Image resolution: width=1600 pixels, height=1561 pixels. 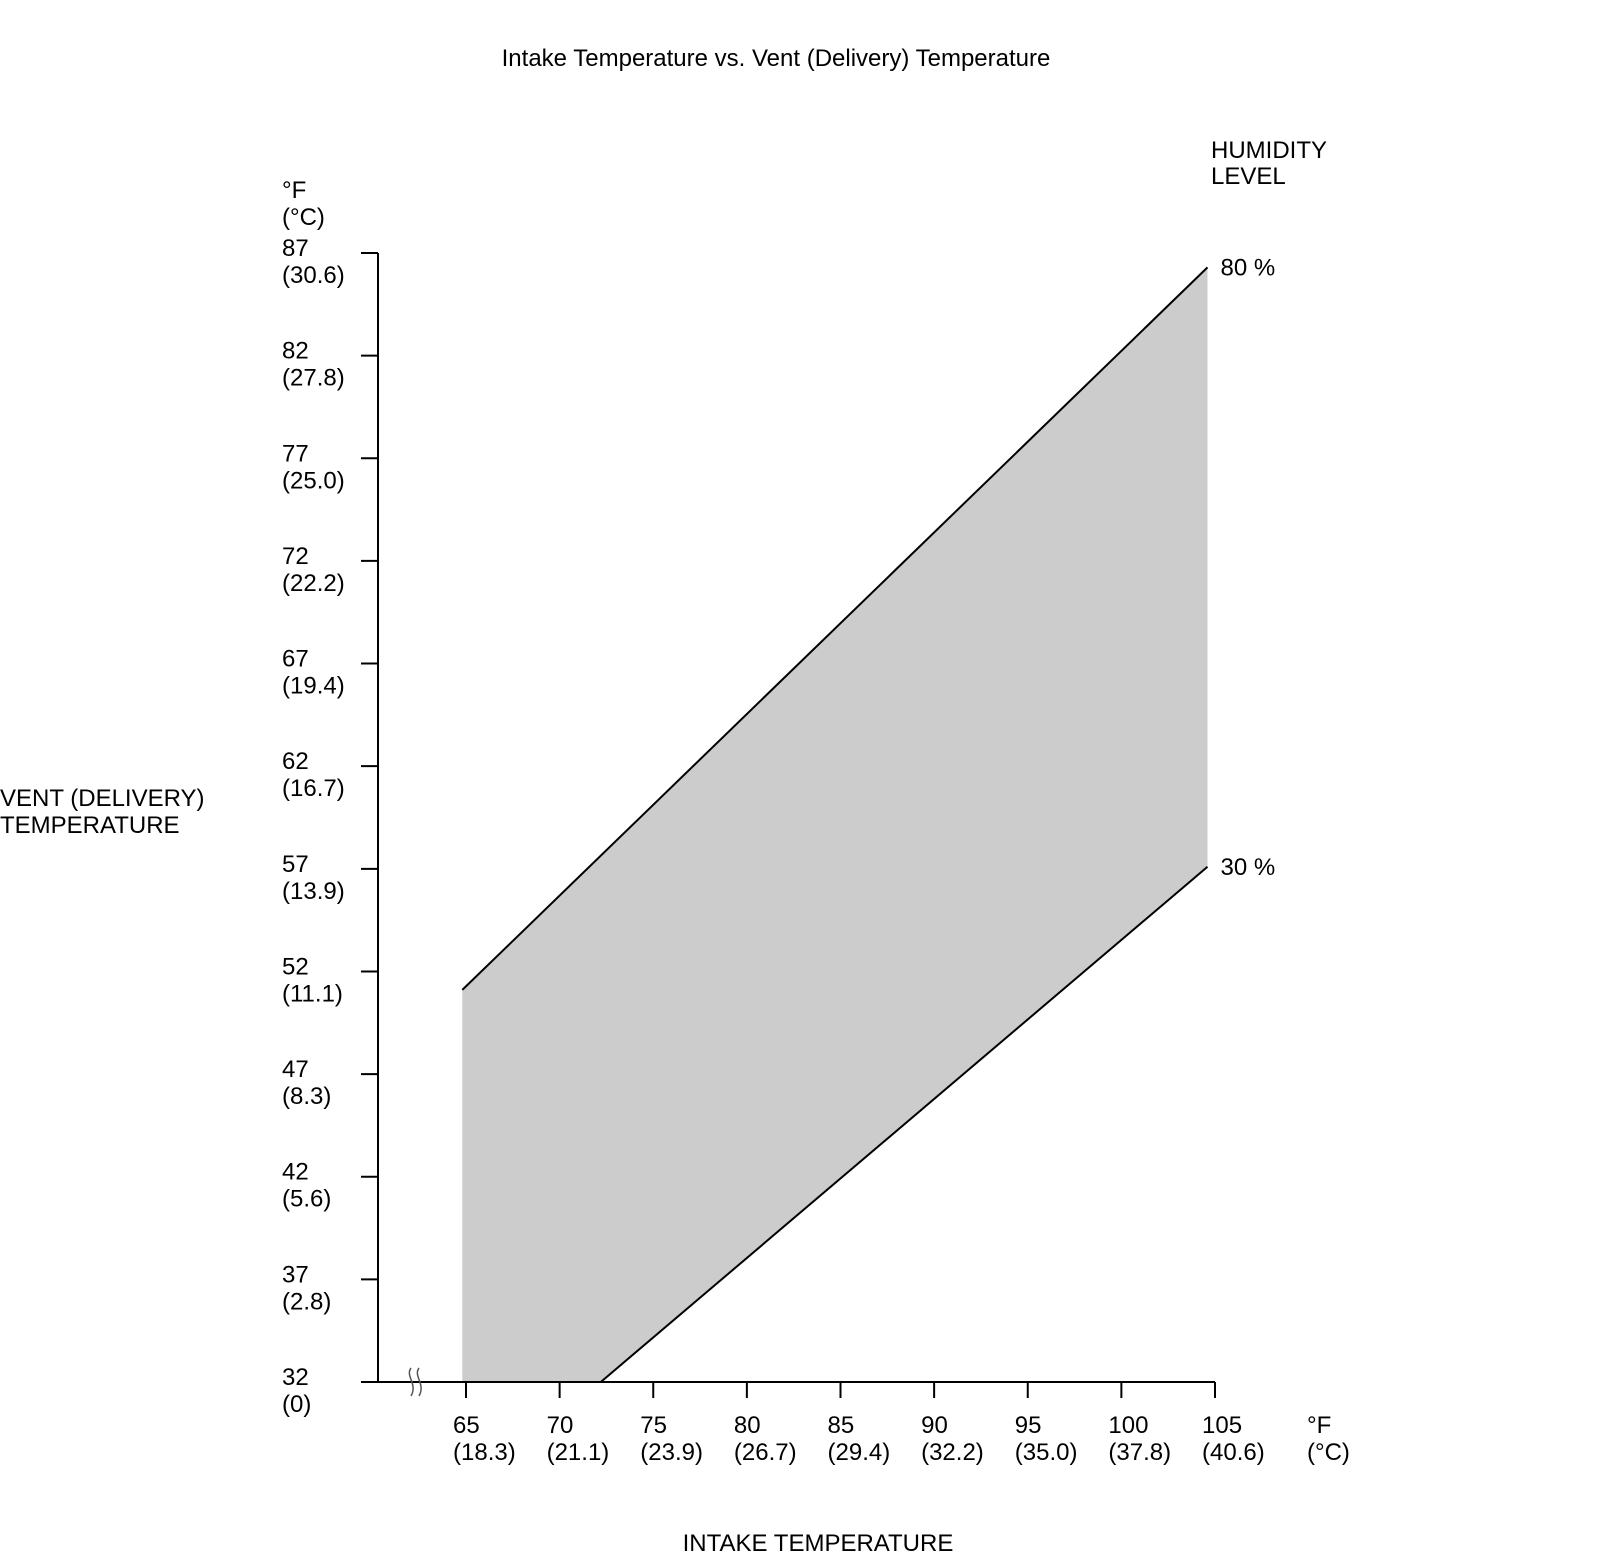 I want to click on y-tick-label-c: (16.7), so click(x=313, y=788).